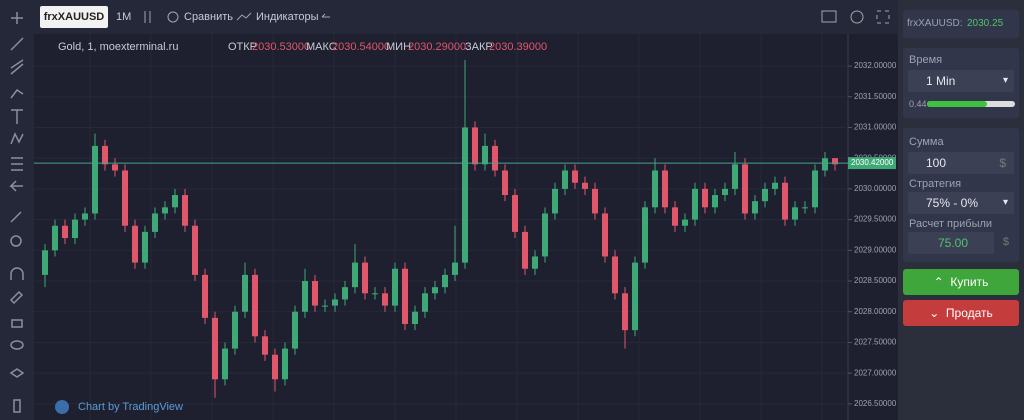 Image resolution: width=1024 pixels, height=420 pixels. I want to click on line-icon, so click(17, 44).